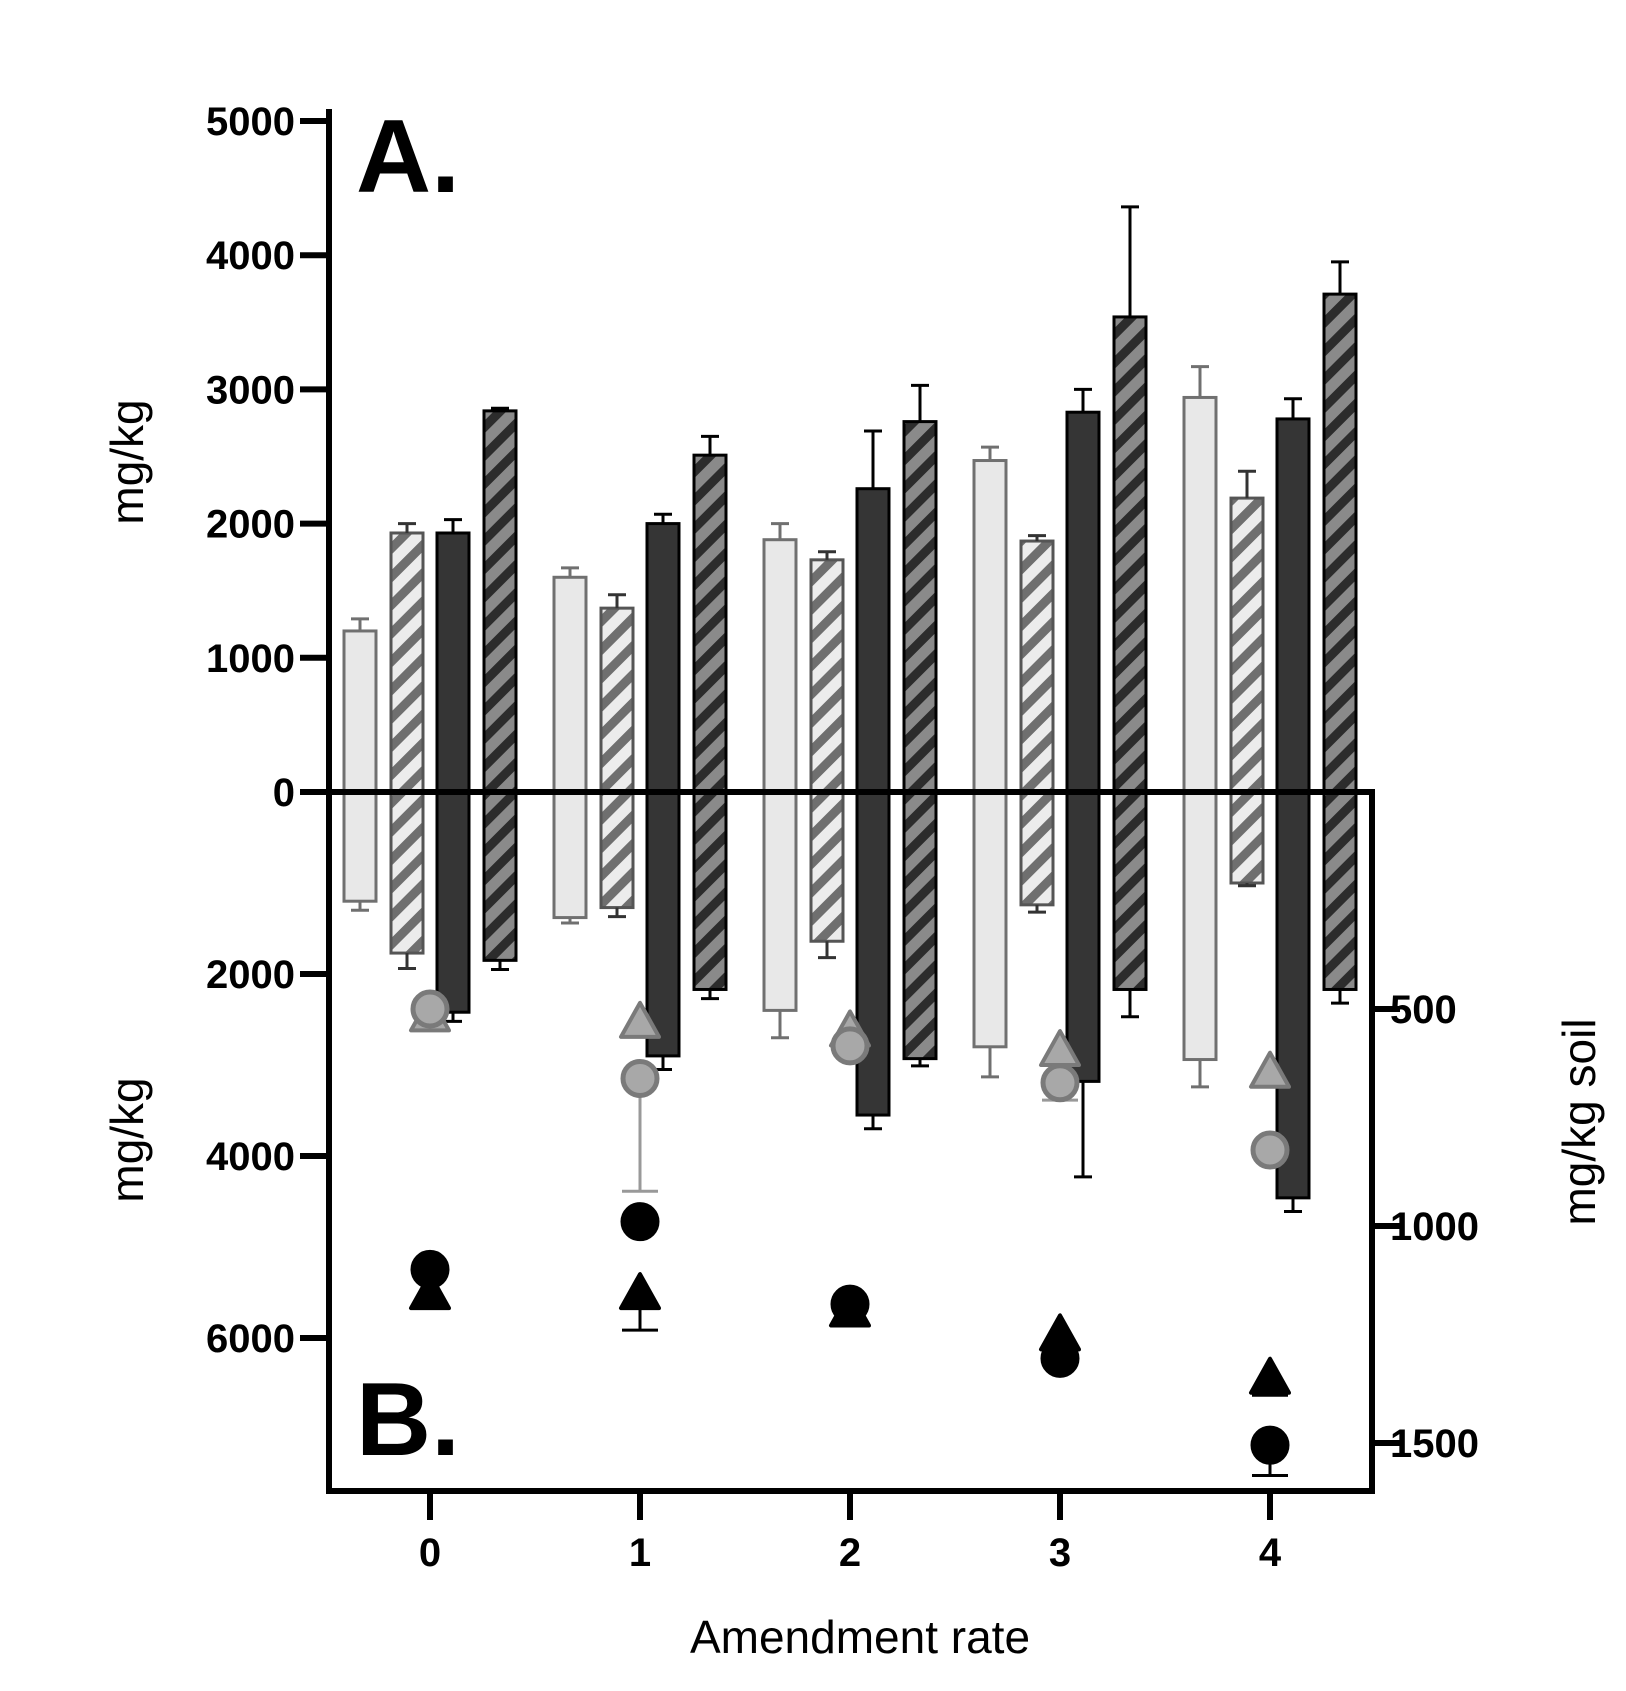 This screenshot has width=1626, height=1691. I want to click on x-tick-label-2: 2, so click(850, 1553).